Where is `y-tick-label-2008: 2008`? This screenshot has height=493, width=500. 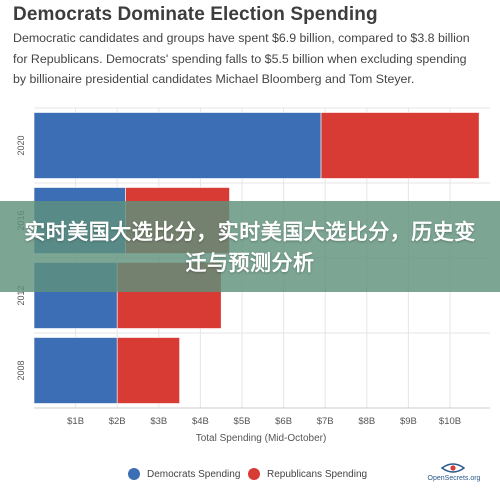
y-tick-label-2008: 2008 is located at coordinates (21, 370).